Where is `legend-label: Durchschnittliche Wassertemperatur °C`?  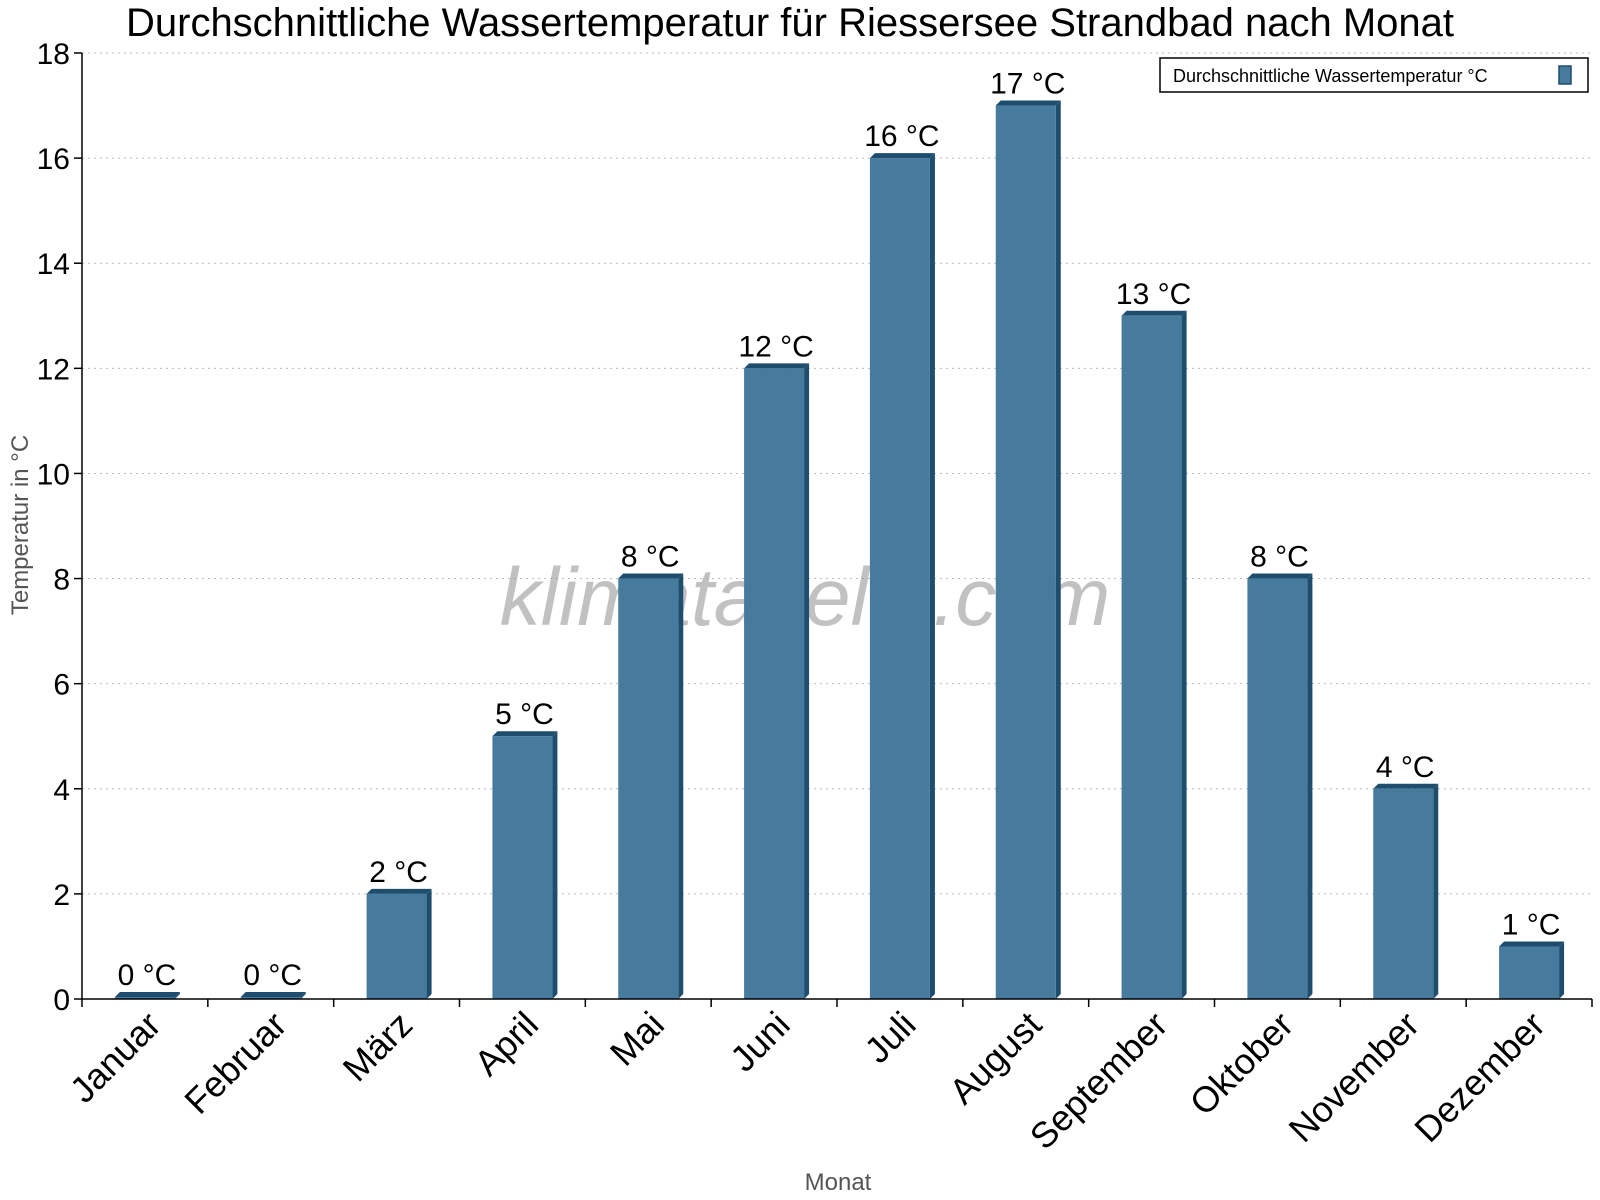 legend-label: Durchschnittliche Wassertemperatur °C is located at coordinates (1330, 76).